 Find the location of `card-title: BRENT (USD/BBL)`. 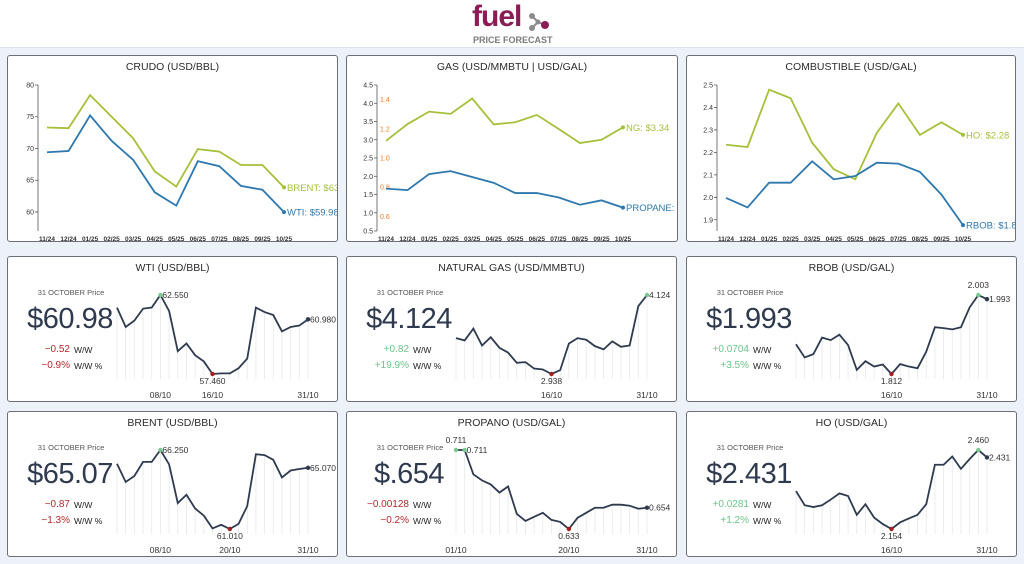

card-title: BRENT (USD/BBL) is located at coordinates (172, 423).